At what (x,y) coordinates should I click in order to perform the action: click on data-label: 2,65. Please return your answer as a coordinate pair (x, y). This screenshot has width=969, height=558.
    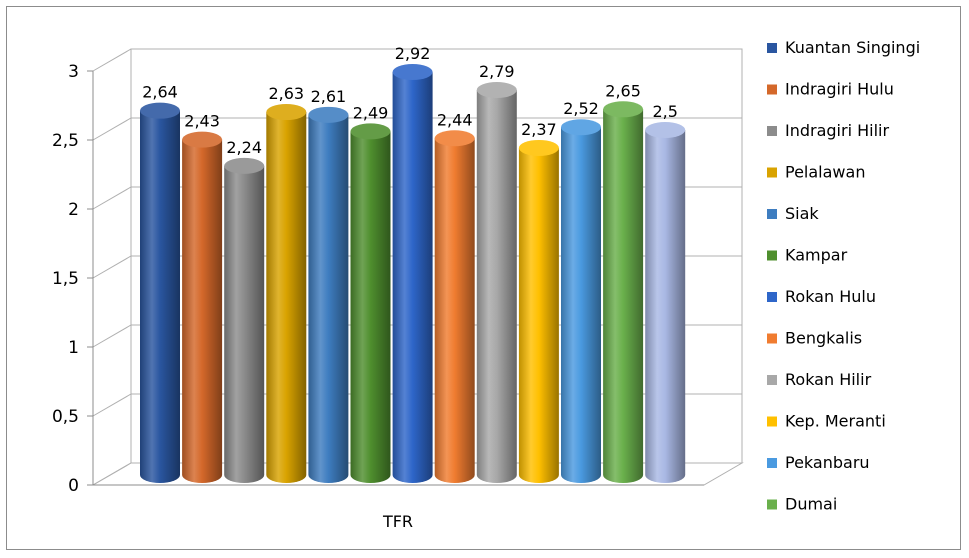
    Looking at the image, I should click on (623, 90).